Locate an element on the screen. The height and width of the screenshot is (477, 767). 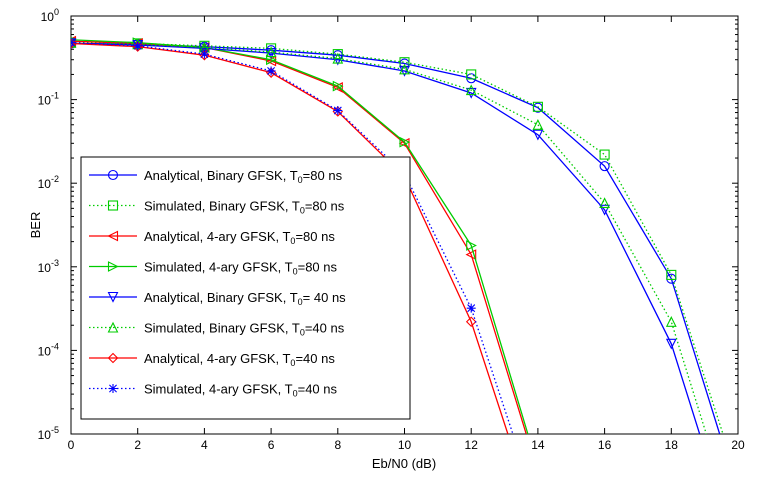
x-axis-label: Eb/N0 (dB) is located at coordinates (404, 463).